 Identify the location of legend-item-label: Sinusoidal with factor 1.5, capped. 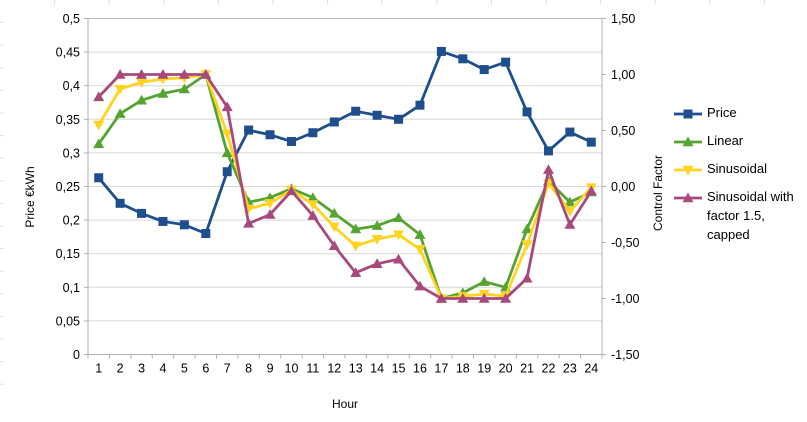
(750, 215).